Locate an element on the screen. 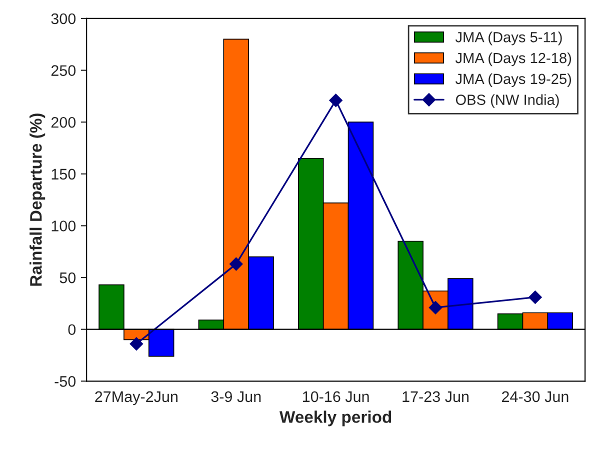 Image resolution: width=597 pixels, height=462 pixels. x-axis-title: Weekly period is located at coordinates (335, 418).